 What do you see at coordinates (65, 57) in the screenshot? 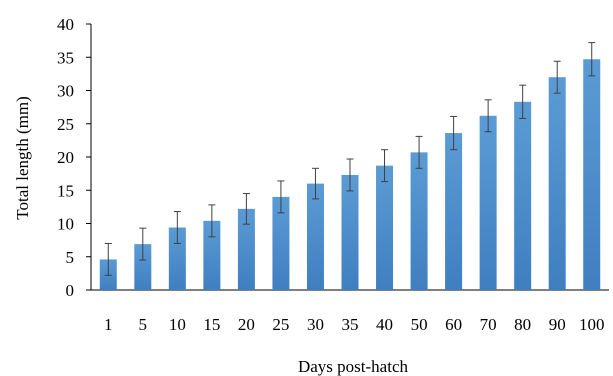
I see `y-tick-label: 35` at bounding box center [65, 57].